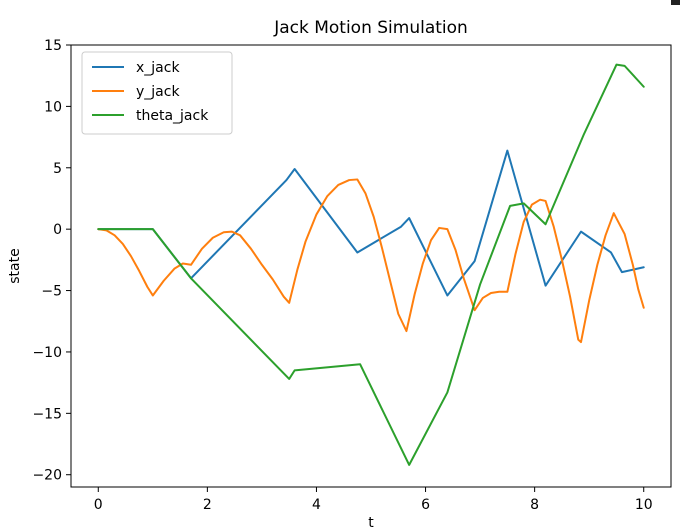  Describe the element at coordinates (425, 505) in the screenshot. I see `x-tick-label: 6` at that location.